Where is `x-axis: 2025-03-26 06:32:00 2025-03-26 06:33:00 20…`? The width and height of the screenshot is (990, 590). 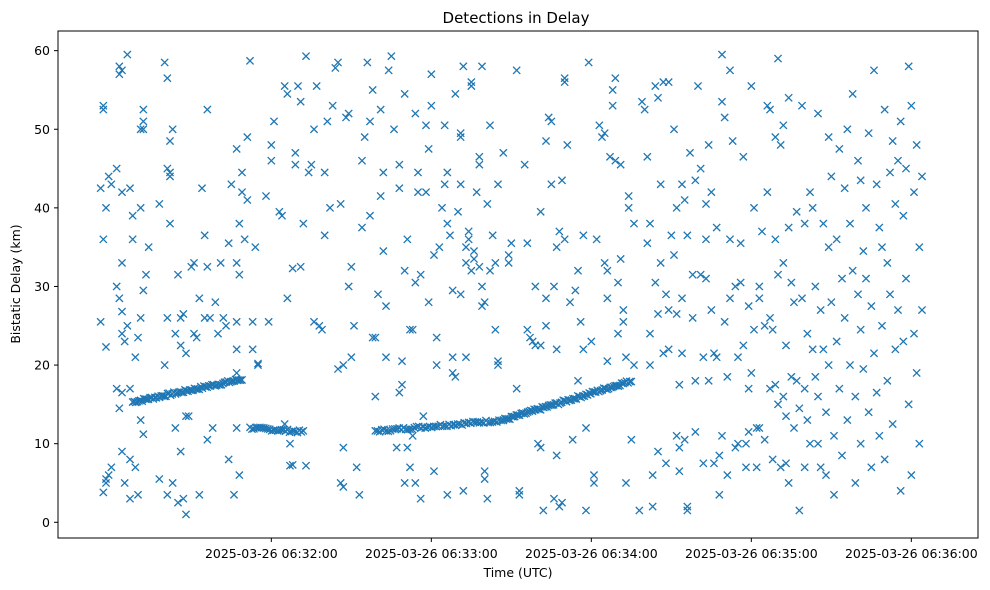
x-axis: 2025-03-26 06:32:00 2025-03-26 06:33:00 20… is located at coordinates (591, 549).